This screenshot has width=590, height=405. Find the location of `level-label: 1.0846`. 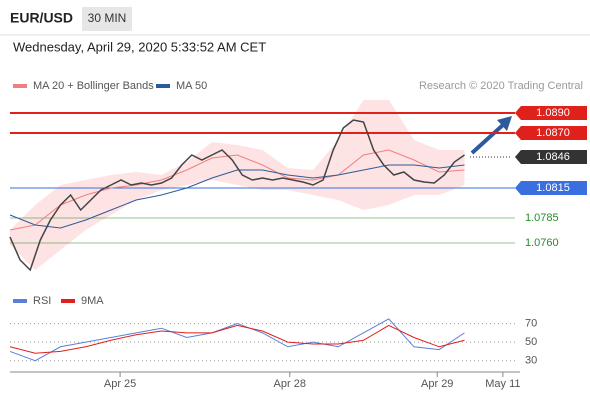

level-label: 1.0846 is located at coordinates (553, 157).